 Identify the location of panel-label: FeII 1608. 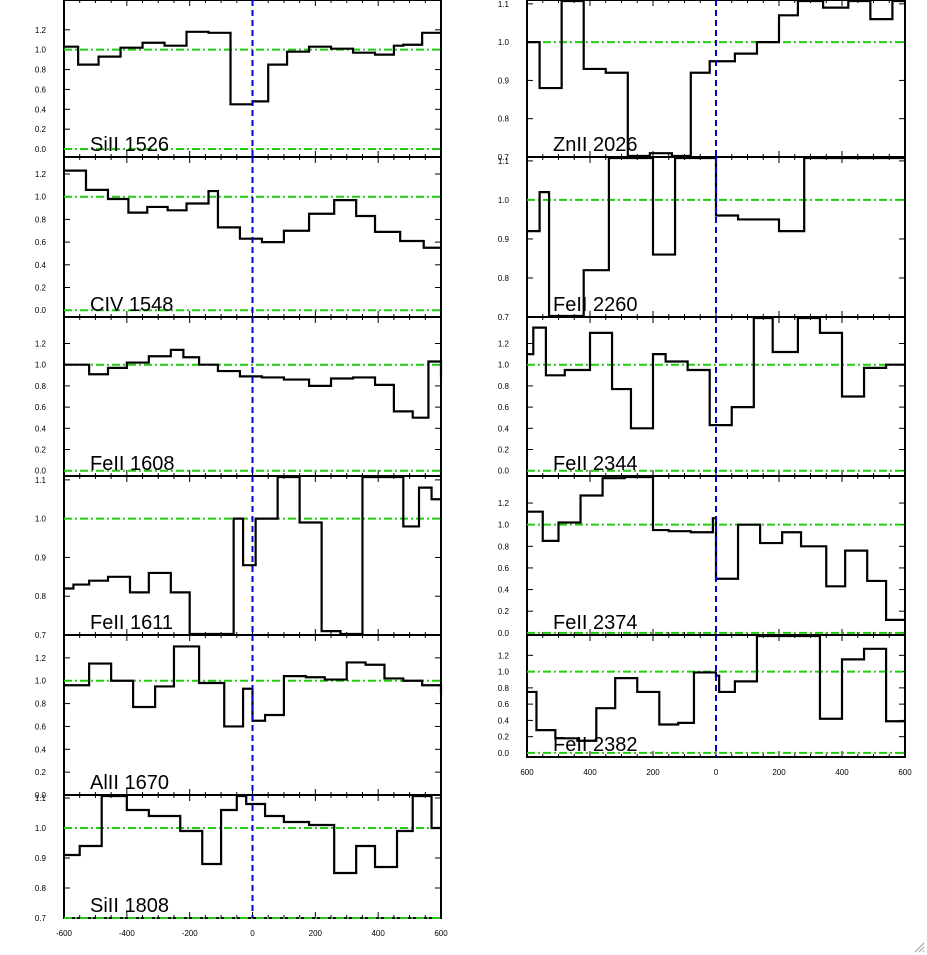
(132, 464).